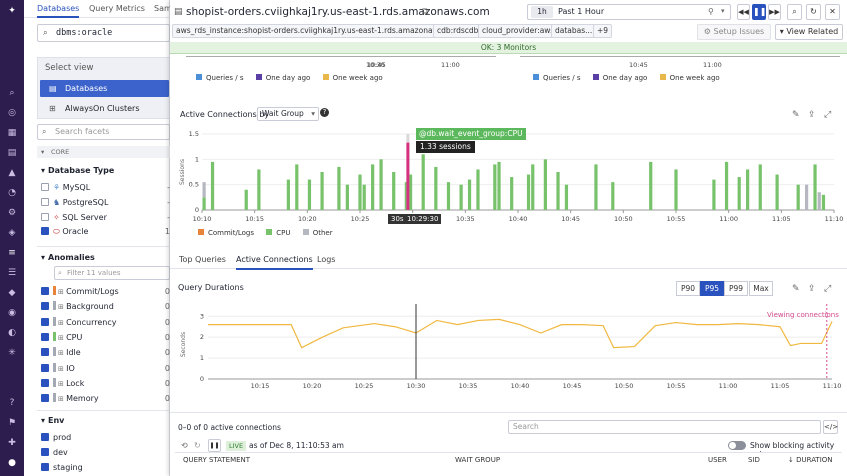 The width and height of the screenshot is (847, 476). What do you see at coordinates (106, 307) in the screenshot?
I see `facet-item-anomaly: ⊞ Background 0` at bounding box center [106, 307].